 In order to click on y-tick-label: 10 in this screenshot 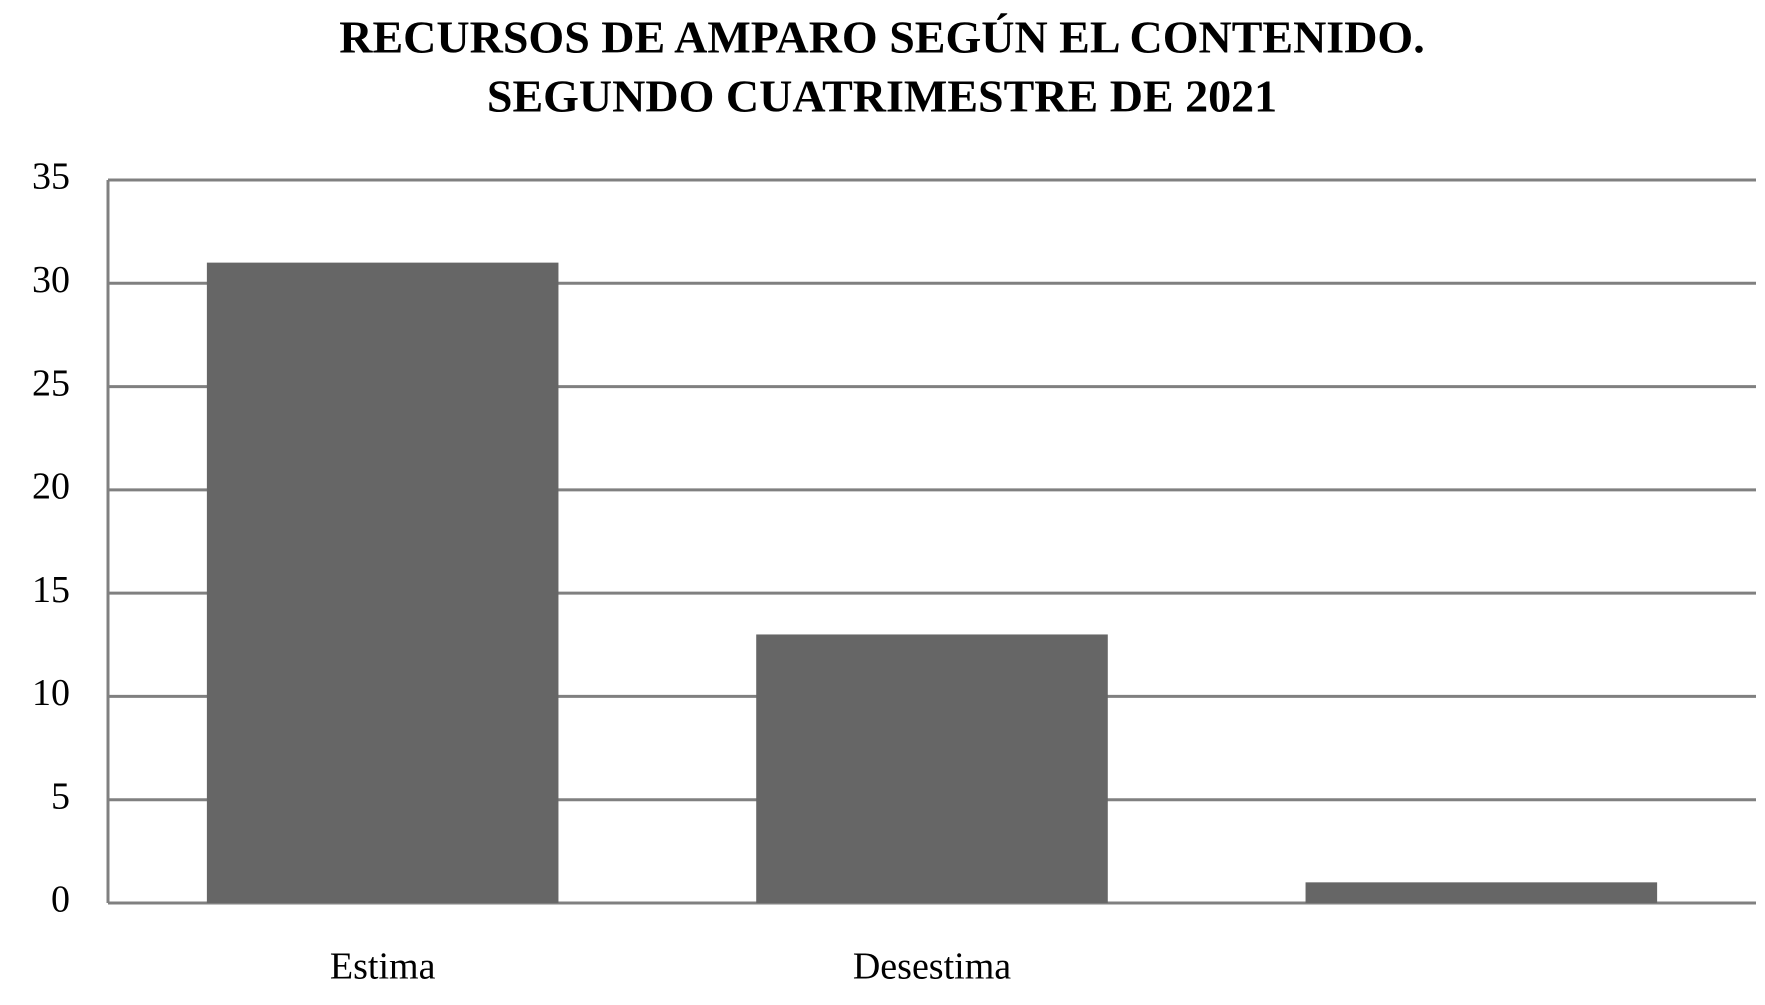, I will do `click(51, 693)`.